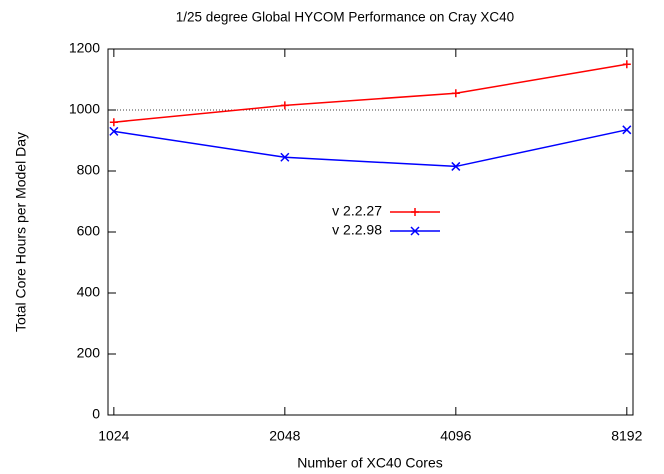 The width and height of the screenshot is (664, 474). Describe the element at coordinates (626, 436) in the screenshot. I see `x-tick-label: 8192` at that location.